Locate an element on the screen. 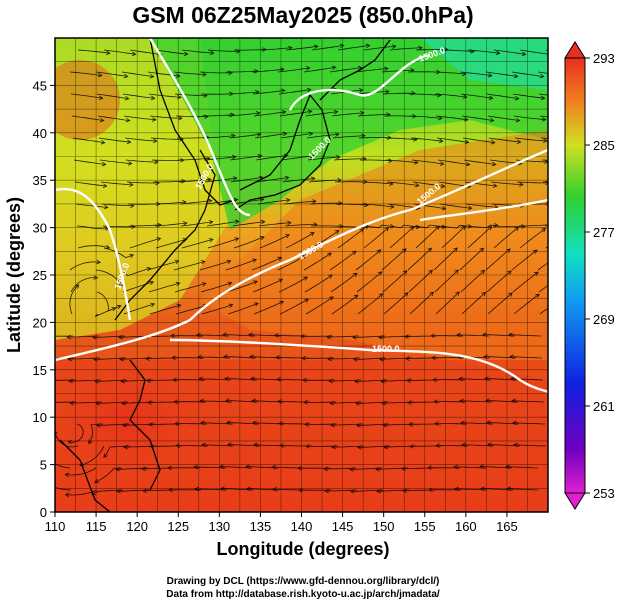  colorbar: 293 285 277 269 261 253 is located at coordinates (589, 275).